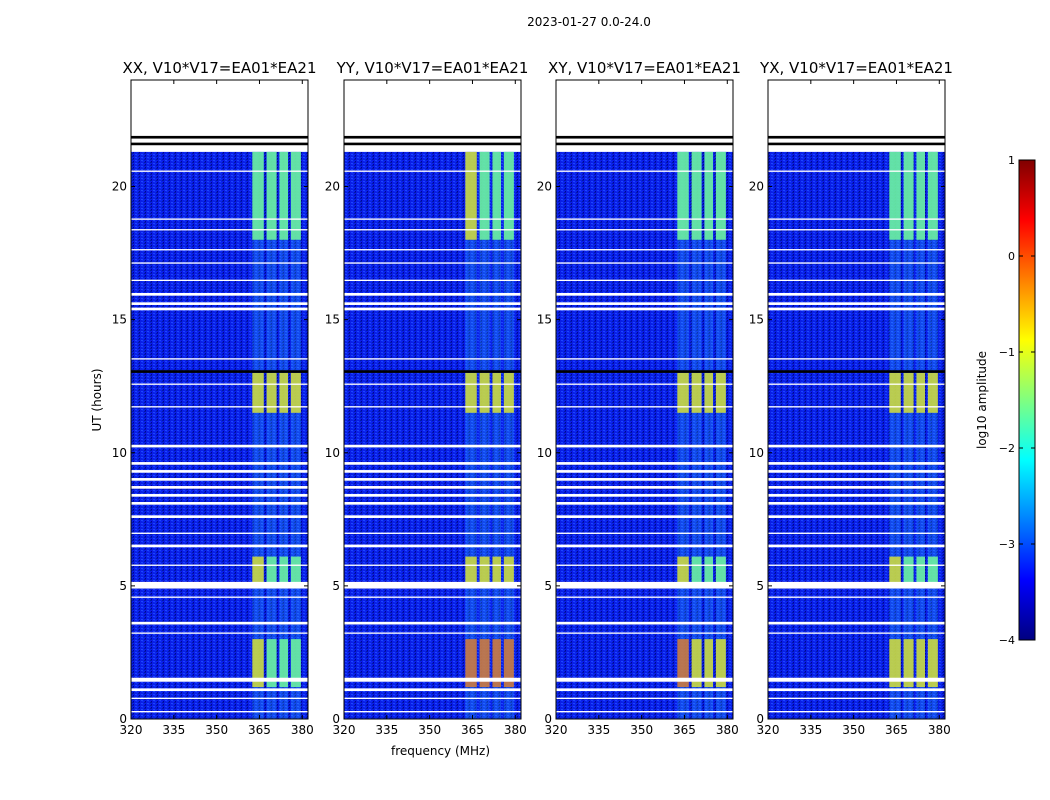  Describe the element at coordinates (432, 68) in the screenshot. I see `panel-title: YY, V10*V17=EA01*EA21` at that location.